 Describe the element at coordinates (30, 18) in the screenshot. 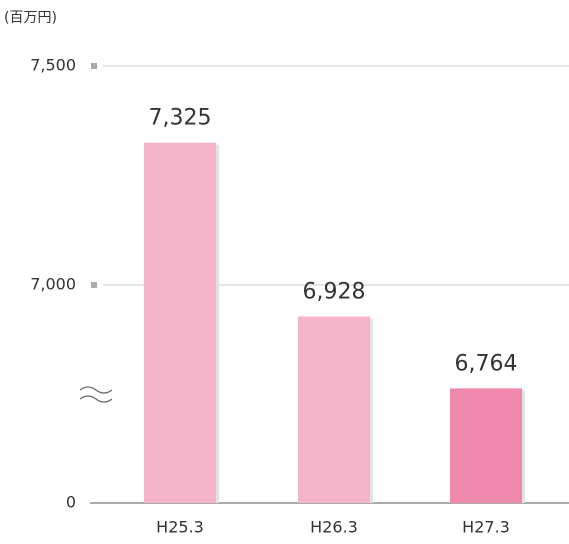

I see `unit-label: (百万円)` at that location.